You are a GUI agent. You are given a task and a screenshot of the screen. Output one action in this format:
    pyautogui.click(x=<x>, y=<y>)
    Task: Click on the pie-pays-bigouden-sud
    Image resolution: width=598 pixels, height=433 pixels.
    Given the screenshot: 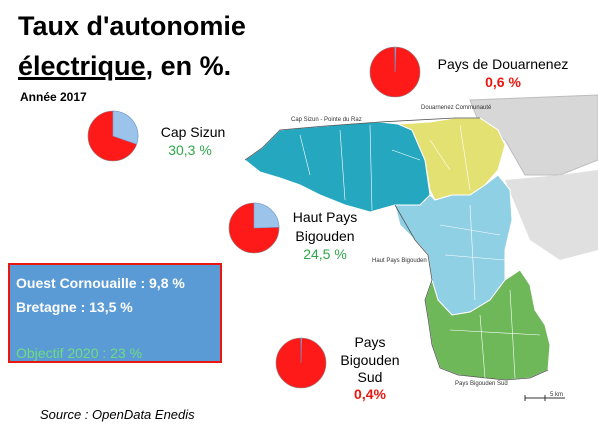 What is the action you would take?
    pyautogui.click(x=301, y=363)
    